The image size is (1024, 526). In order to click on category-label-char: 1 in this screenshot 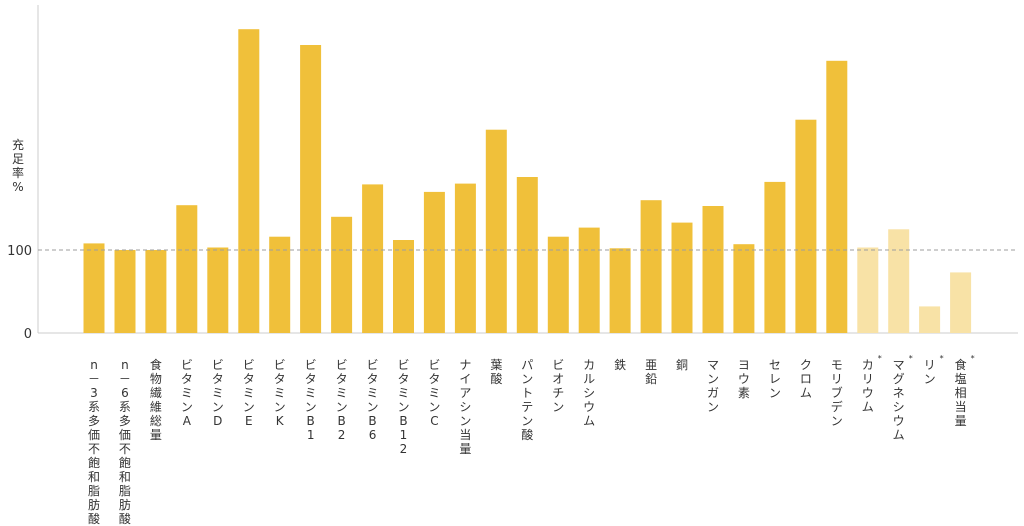, I will do `click(403, 435)`.